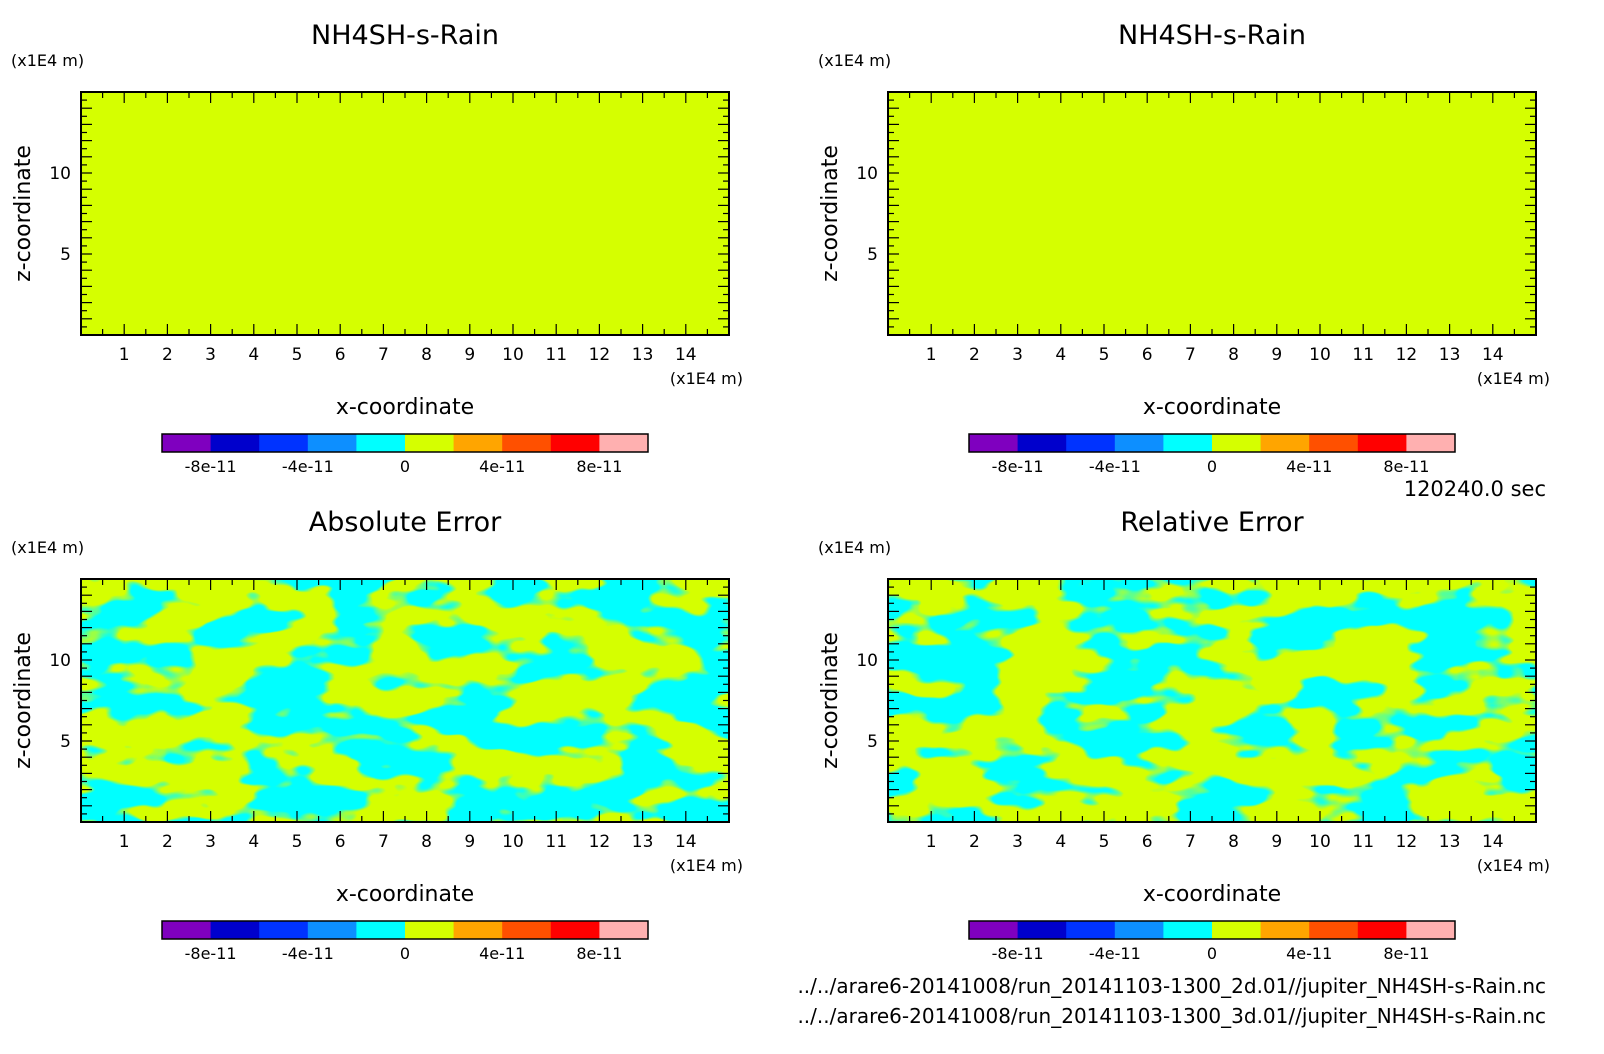  I want to click on x-tick-label: 12, so click(1407, 842).